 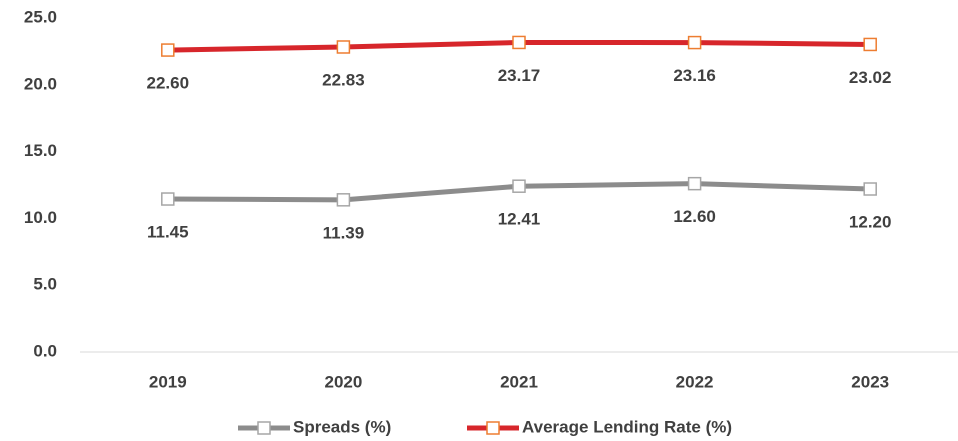 What do you see at coordinates (343, 79) in the screenshot?
I see `data-label: 22.83` at bounding box center [343, 79].